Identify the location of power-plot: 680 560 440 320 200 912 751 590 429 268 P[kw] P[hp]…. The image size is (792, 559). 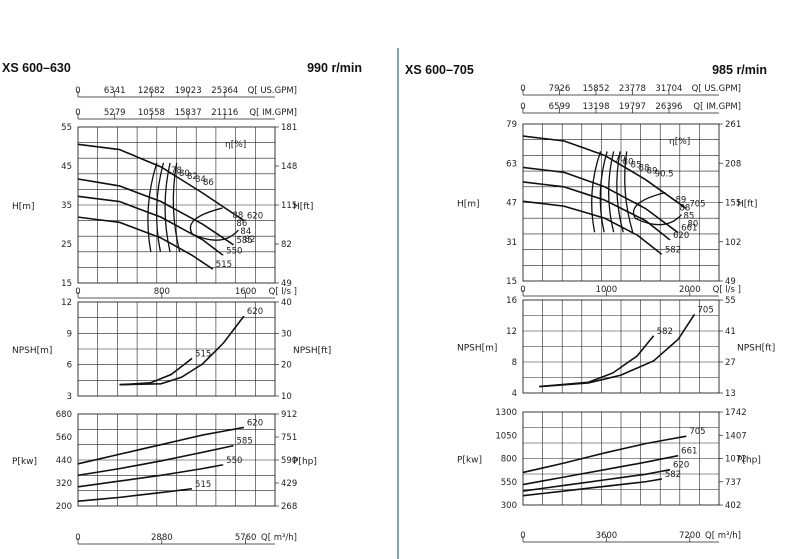
(164, 461).